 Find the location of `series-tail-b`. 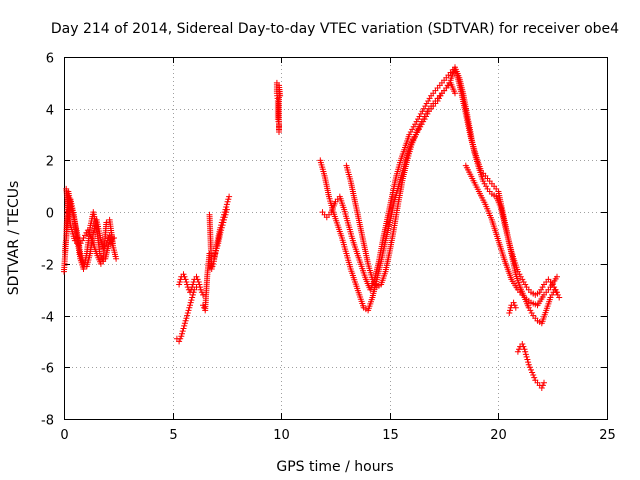

series-tail-b is located at coordinates (512, 307).